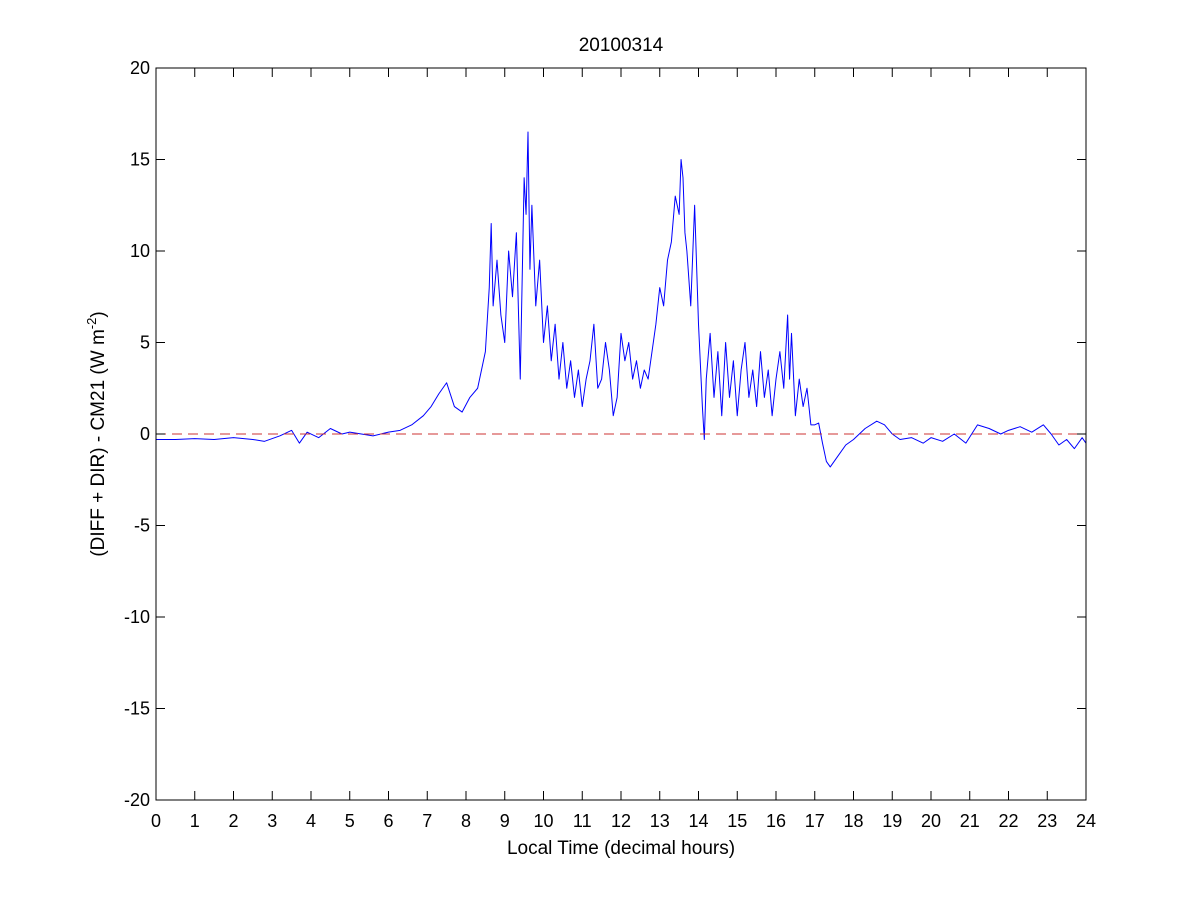 This screenshot has height=900, width=1200. Describe the element at coordinates (1008, 821) in the screenshot. I see `x-tick-label: 22` at that location.